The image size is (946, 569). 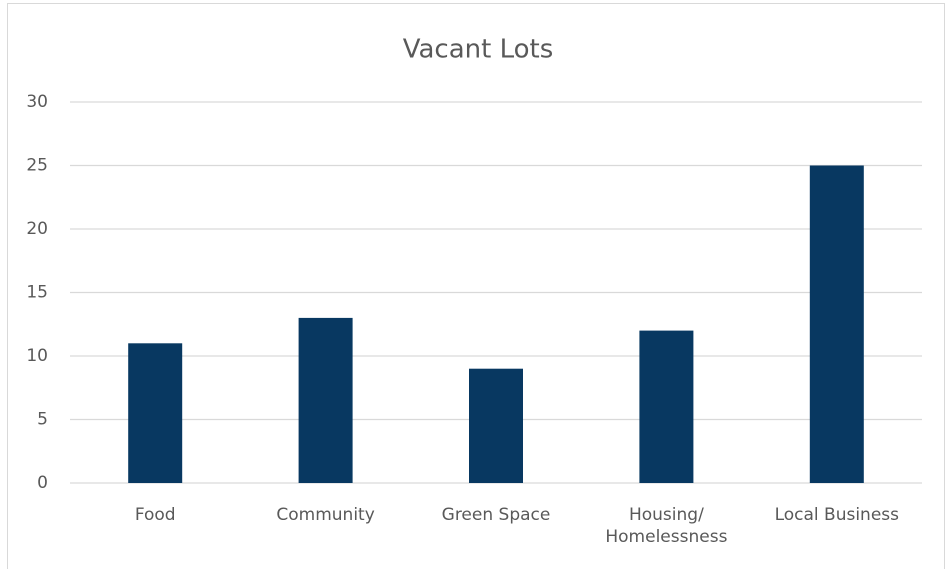 What do you see at coordinates (42, 420) in the screenshot?
I see `y-tick-label: 5` at bounding box center [42, 420].